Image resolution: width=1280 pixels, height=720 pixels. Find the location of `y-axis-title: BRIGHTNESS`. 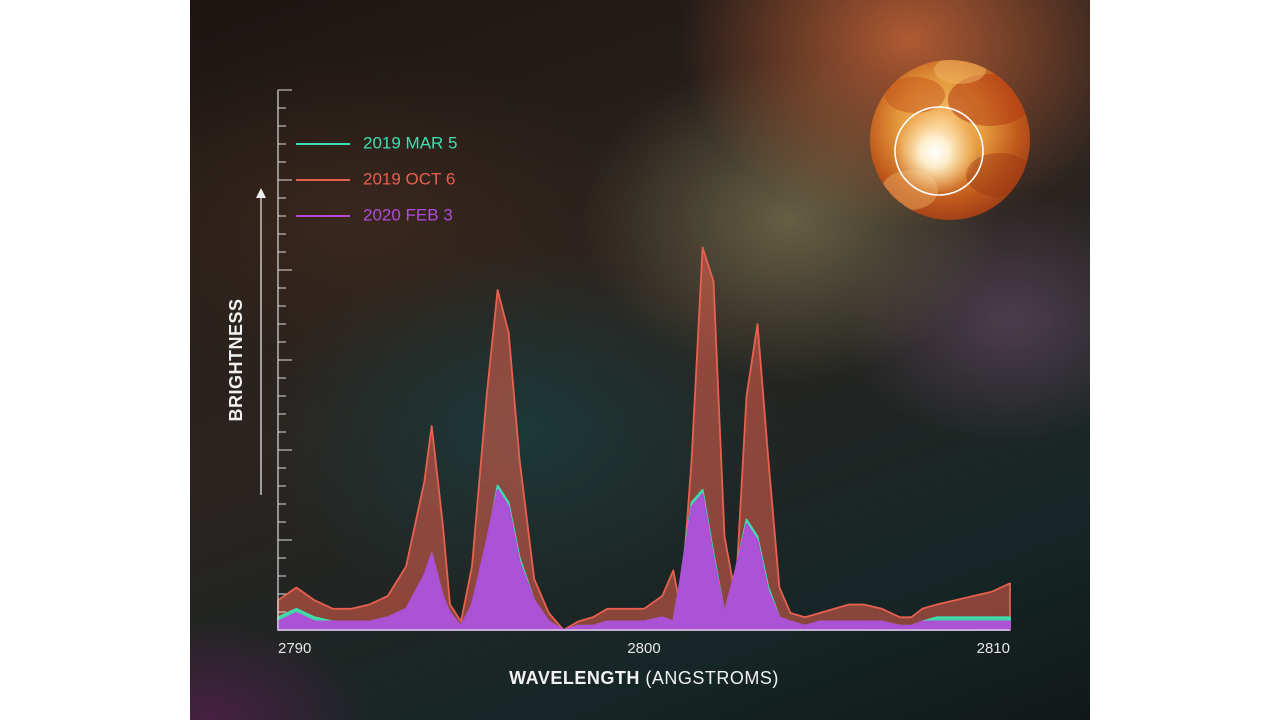

y-axis-title: BRIGHTNESS is located at coordinates (236, 359).